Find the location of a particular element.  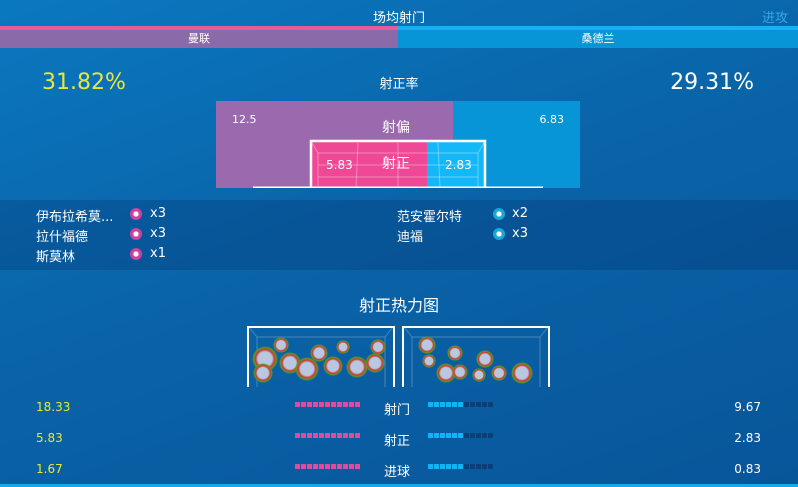

scorer-name: 斯莫林 is located at coordinates (56, 257).